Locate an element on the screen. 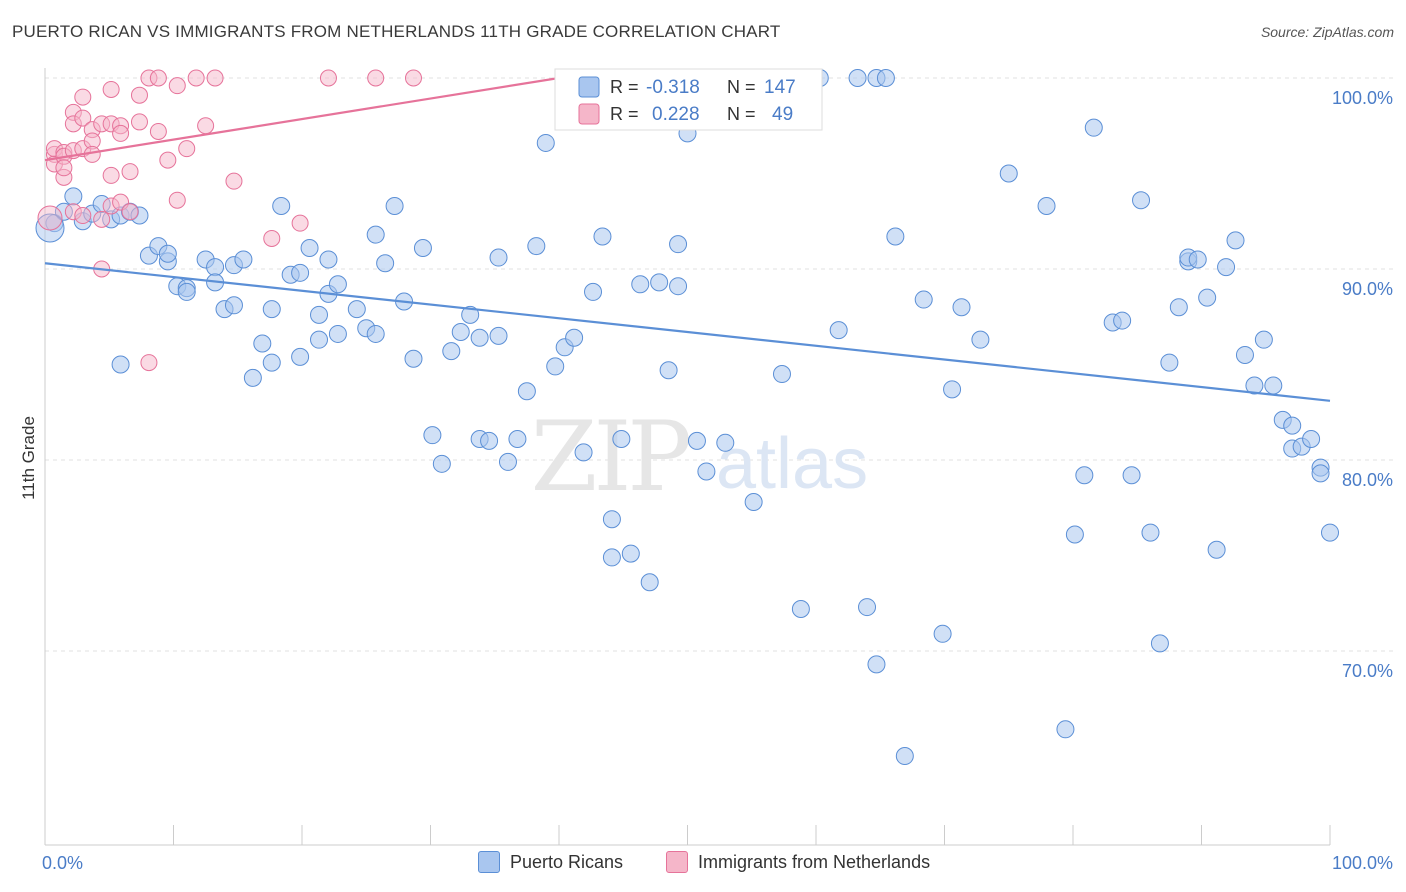 Image resolution: width=1406 pixels, height=892 pixels. point-puerto-rican-cluster is located at coordinates (50, 228).